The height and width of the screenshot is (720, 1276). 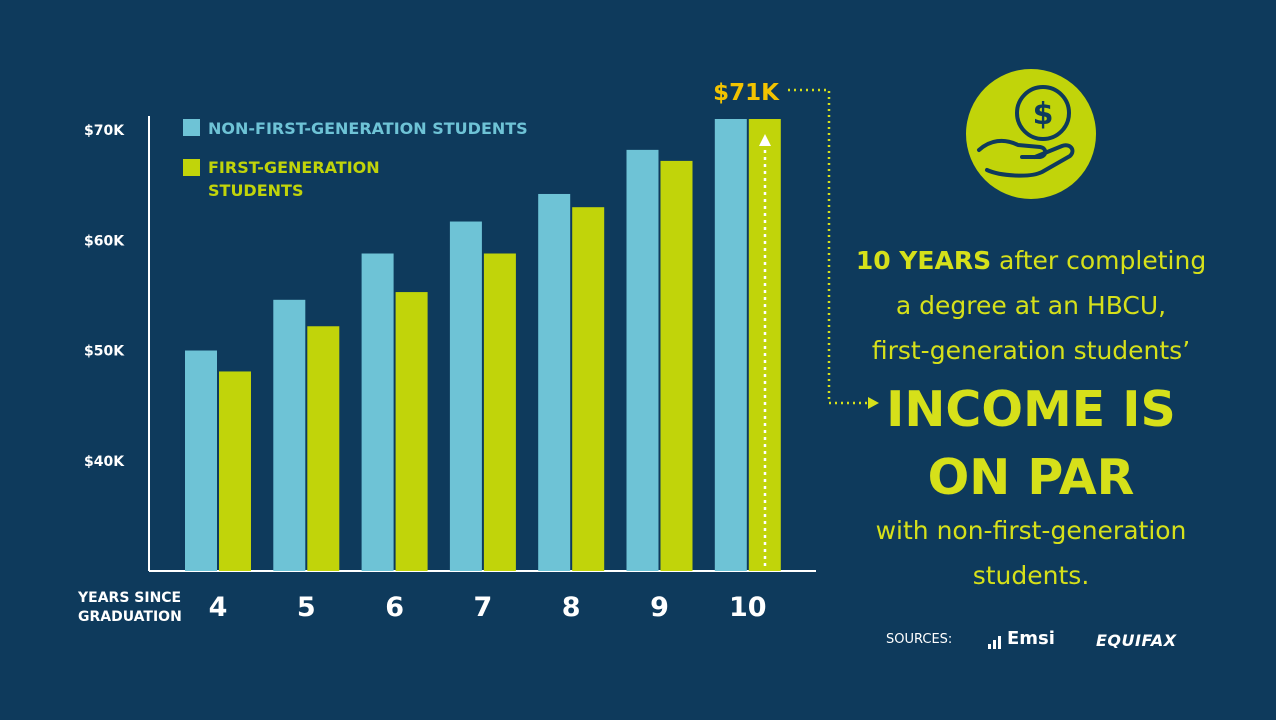 What do you see at coordinates (746, 93) in the screenshot?
I see `annotation-value: $71K` at bounding box center [746, 93].